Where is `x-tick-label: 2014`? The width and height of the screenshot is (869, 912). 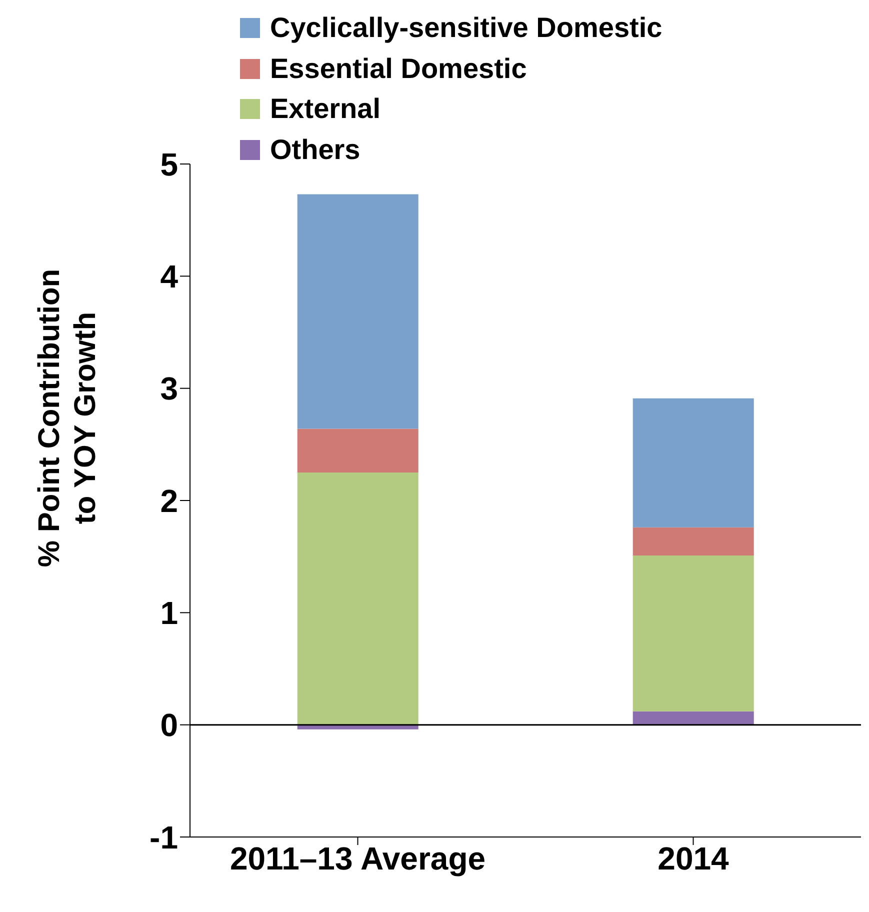 x-tick-label: 2014 is located at coordinates (694, 858).